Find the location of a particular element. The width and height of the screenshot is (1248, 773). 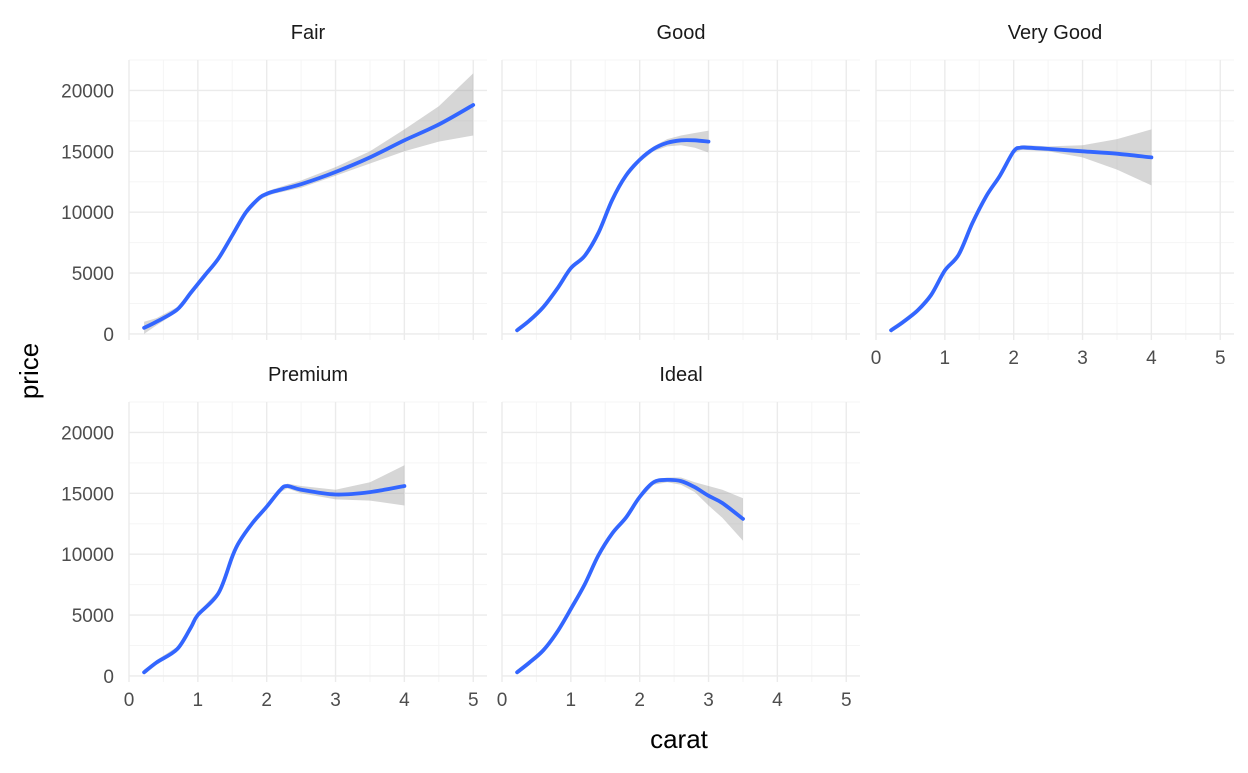

facet-panel-fair: Fair 0 5000 10000 15000 20000 is located at coordinates (274, 184).